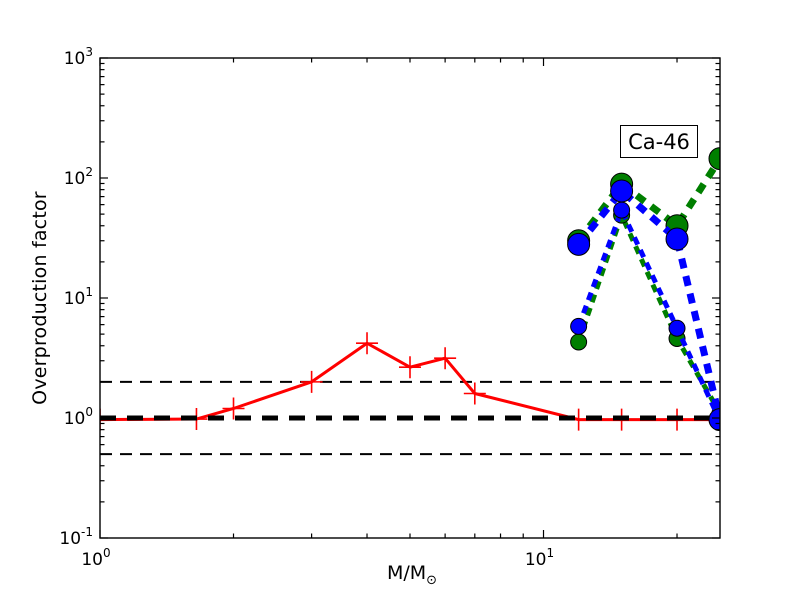 The image size is (800, 600). I want to click on sun-symbol-icon: ⊙, so click(432, 580).